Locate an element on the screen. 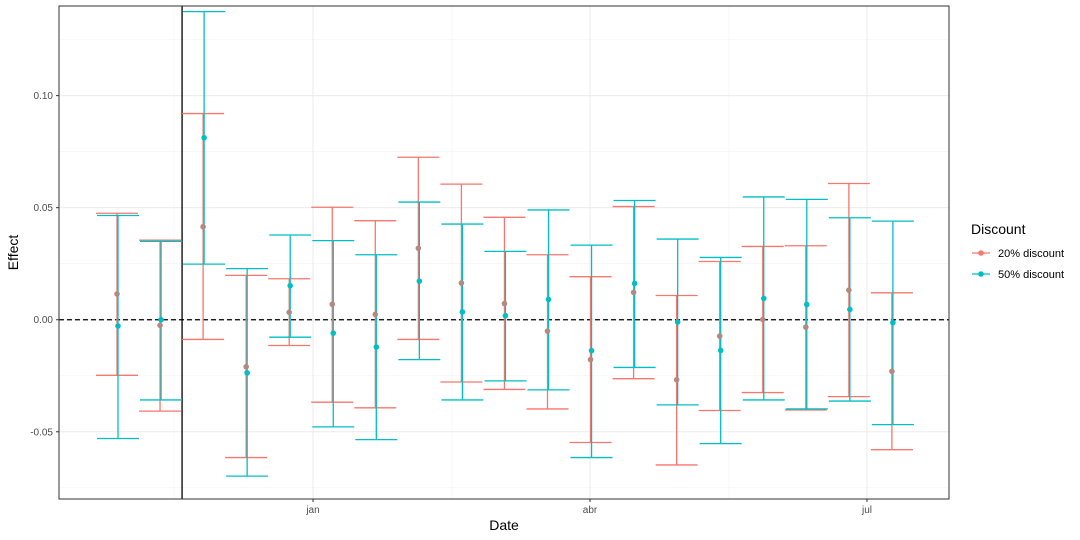 This screenshot has width=1080, height=540. x-tick-label: jul is located at coordinates (866, 510).